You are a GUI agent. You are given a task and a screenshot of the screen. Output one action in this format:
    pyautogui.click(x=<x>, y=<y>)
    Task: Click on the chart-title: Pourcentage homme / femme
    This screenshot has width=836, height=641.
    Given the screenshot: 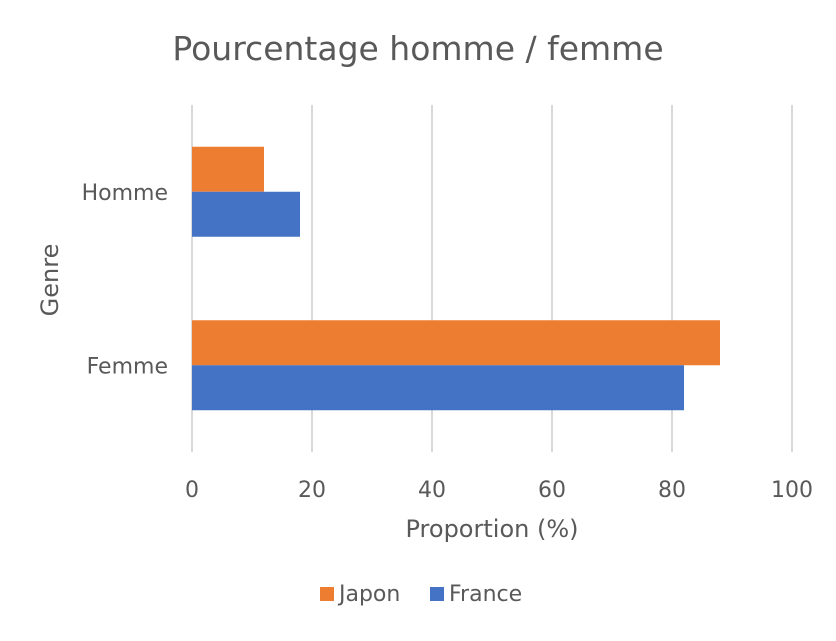 What is the action you would take?
    pyautogui.click(x=417, y=48)
    